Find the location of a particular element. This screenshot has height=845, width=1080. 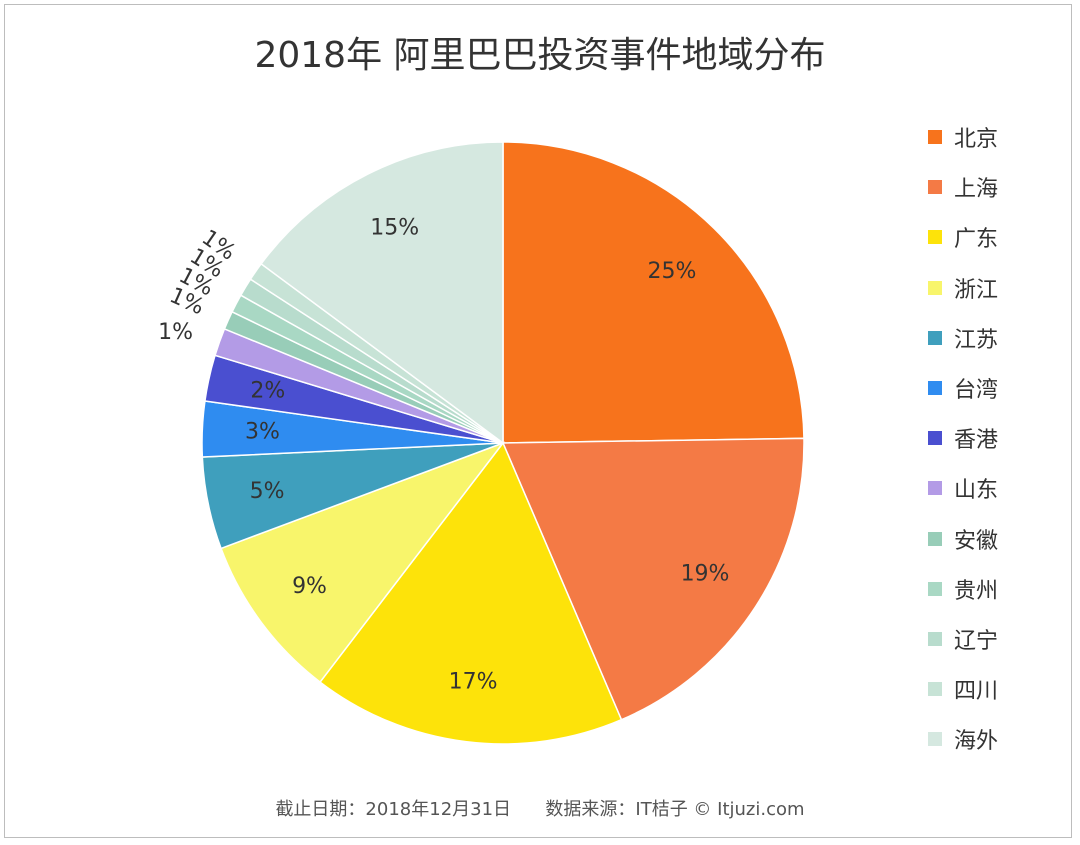

legend-label: 香港 is located at coordinates (976, 441).